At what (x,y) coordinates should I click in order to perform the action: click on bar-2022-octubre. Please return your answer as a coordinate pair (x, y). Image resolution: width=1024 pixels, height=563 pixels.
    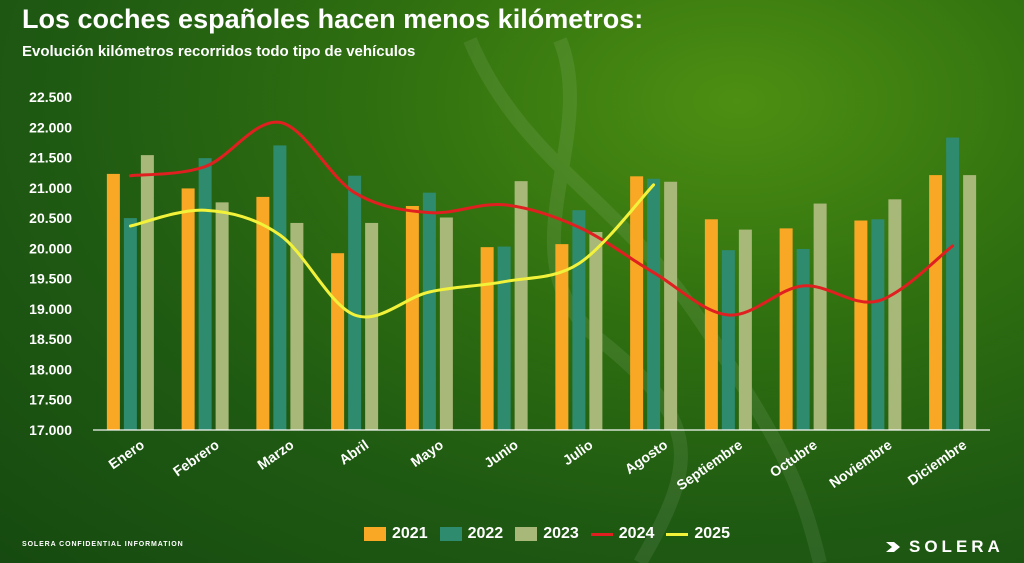
    Looking at the image, I should click on (803, 339).